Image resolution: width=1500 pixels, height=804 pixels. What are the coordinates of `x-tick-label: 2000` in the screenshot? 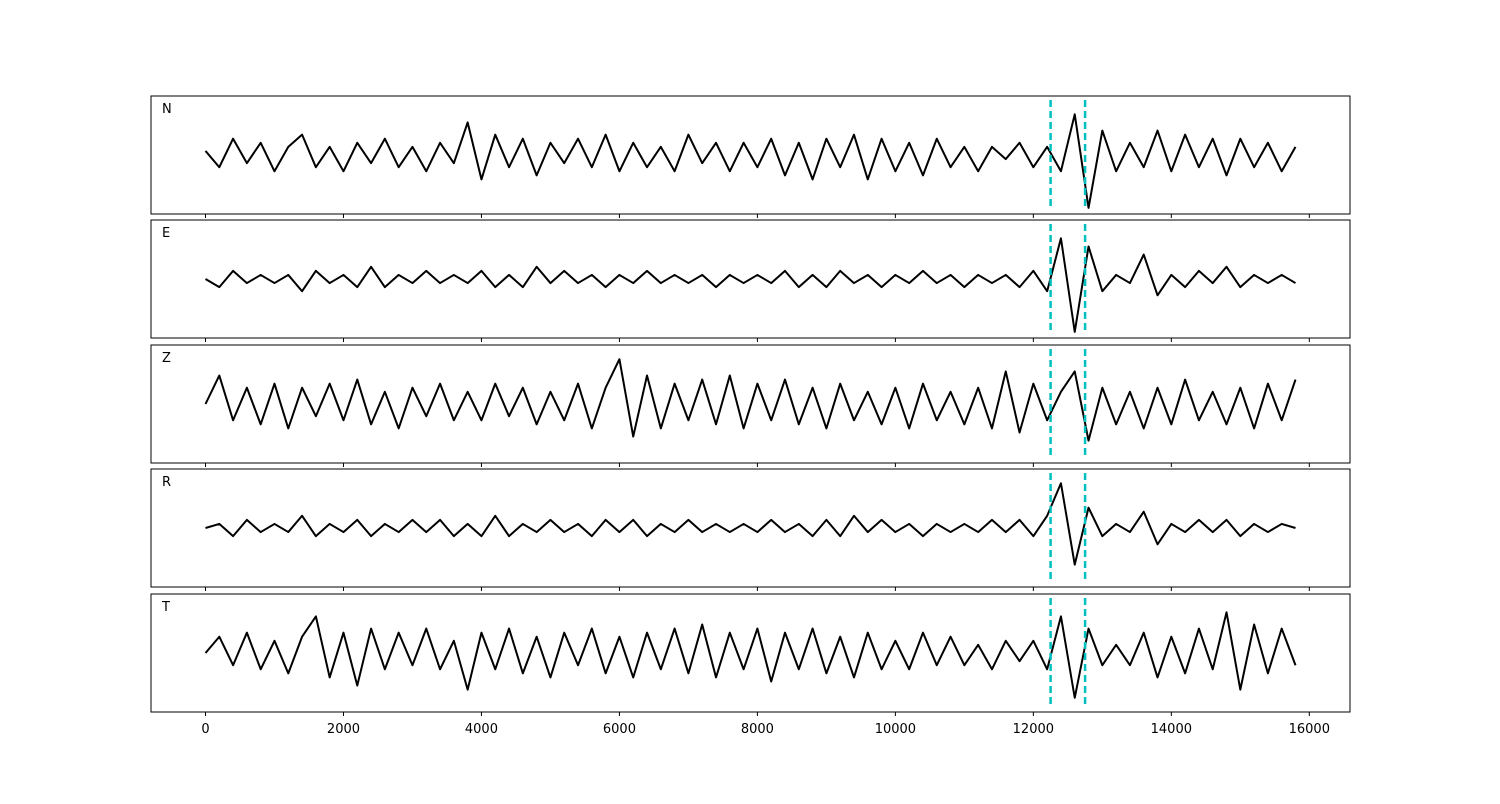 It's located at (343, 729).